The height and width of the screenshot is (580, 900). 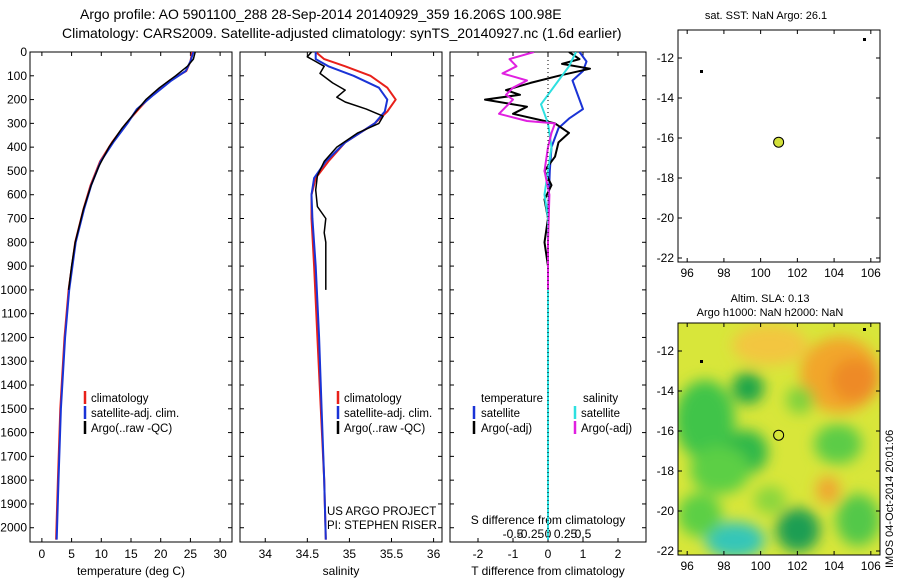 I want to click on legend-label-s-argo: Argo(-adj), so click(x=606, y=429).